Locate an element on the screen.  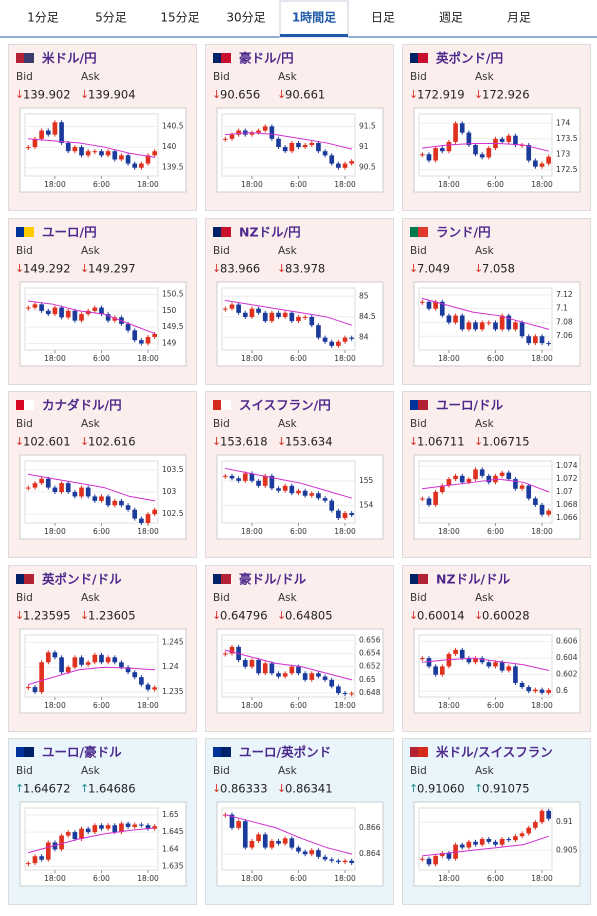
tab: 月足 is located at coordinates (519, 18).